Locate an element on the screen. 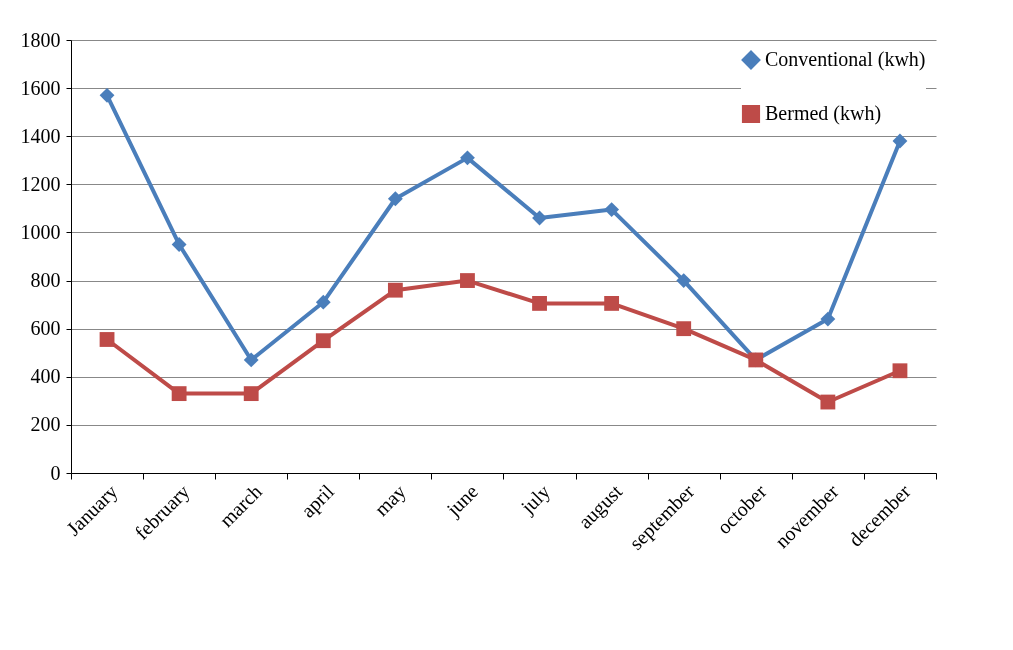  y-tick-label: 200 is located at coordinates (45, 424).